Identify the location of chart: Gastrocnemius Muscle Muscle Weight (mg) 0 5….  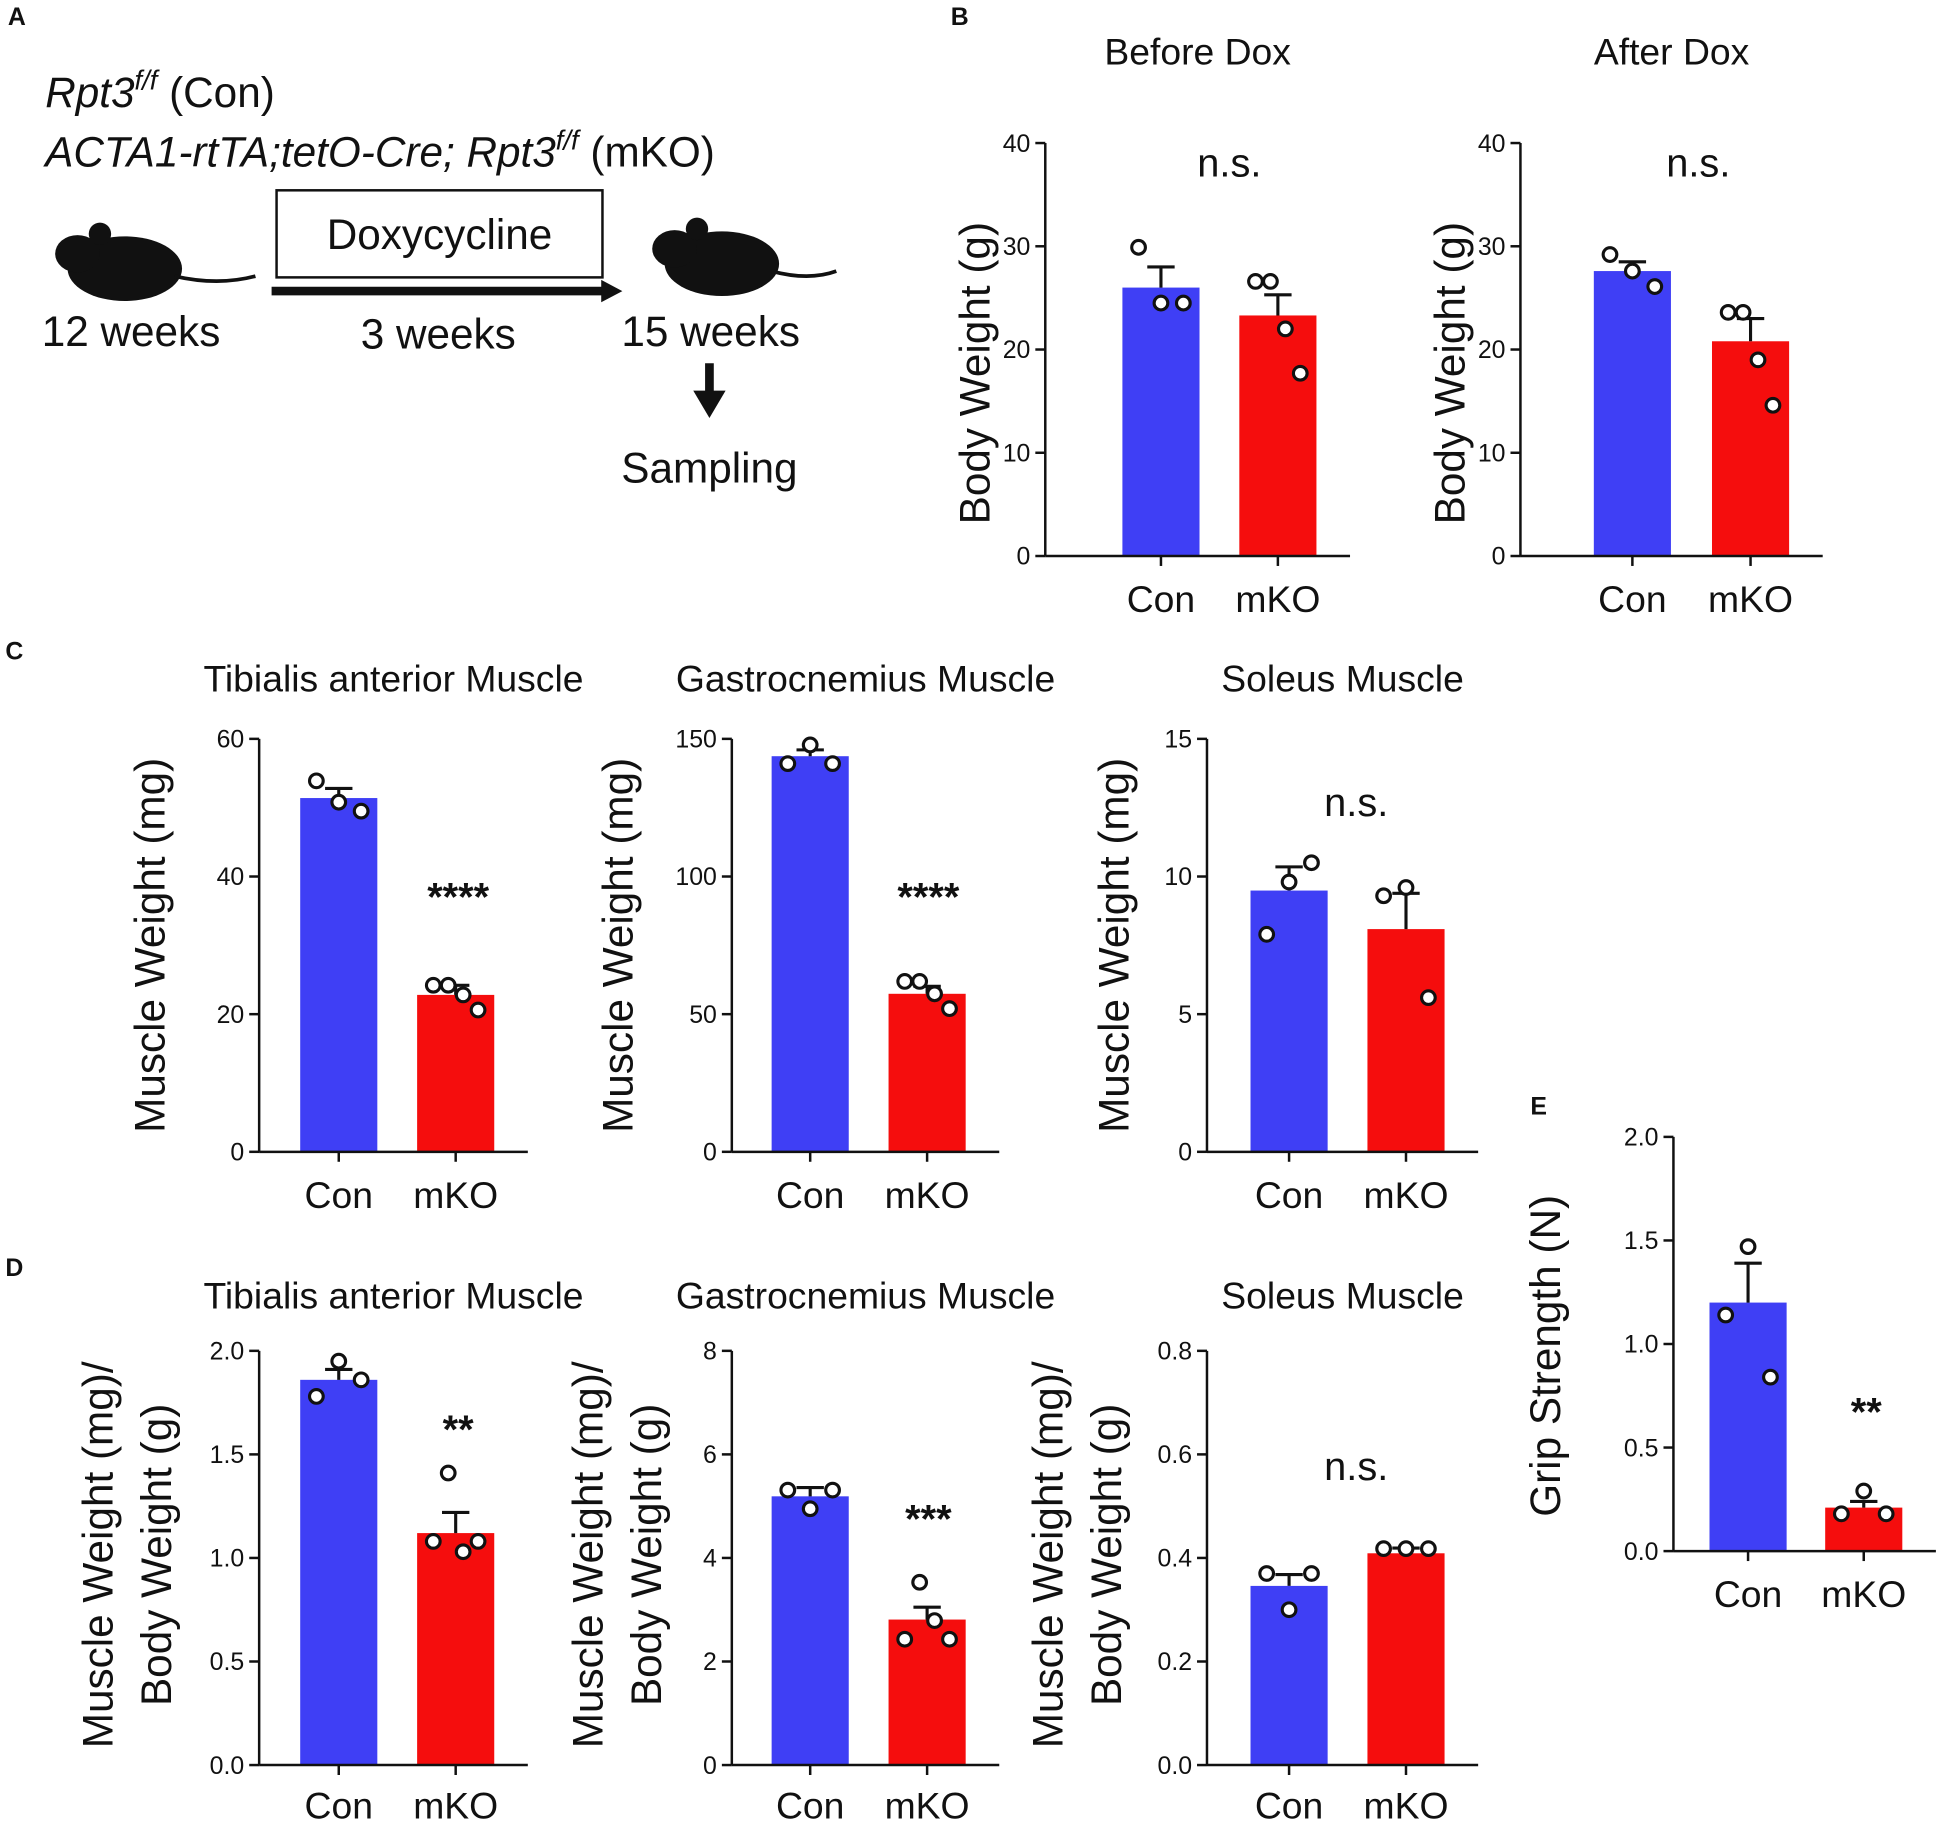
(824, 937).